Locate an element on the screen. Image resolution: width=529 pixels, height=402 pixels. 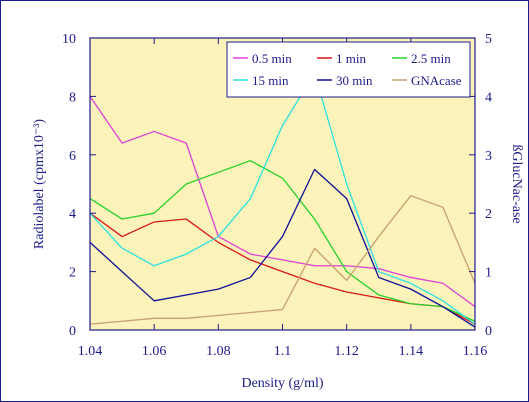
y-axis-title-left: Radiolabel (cpmx10⁻³) is located at coordinates (39, 184).